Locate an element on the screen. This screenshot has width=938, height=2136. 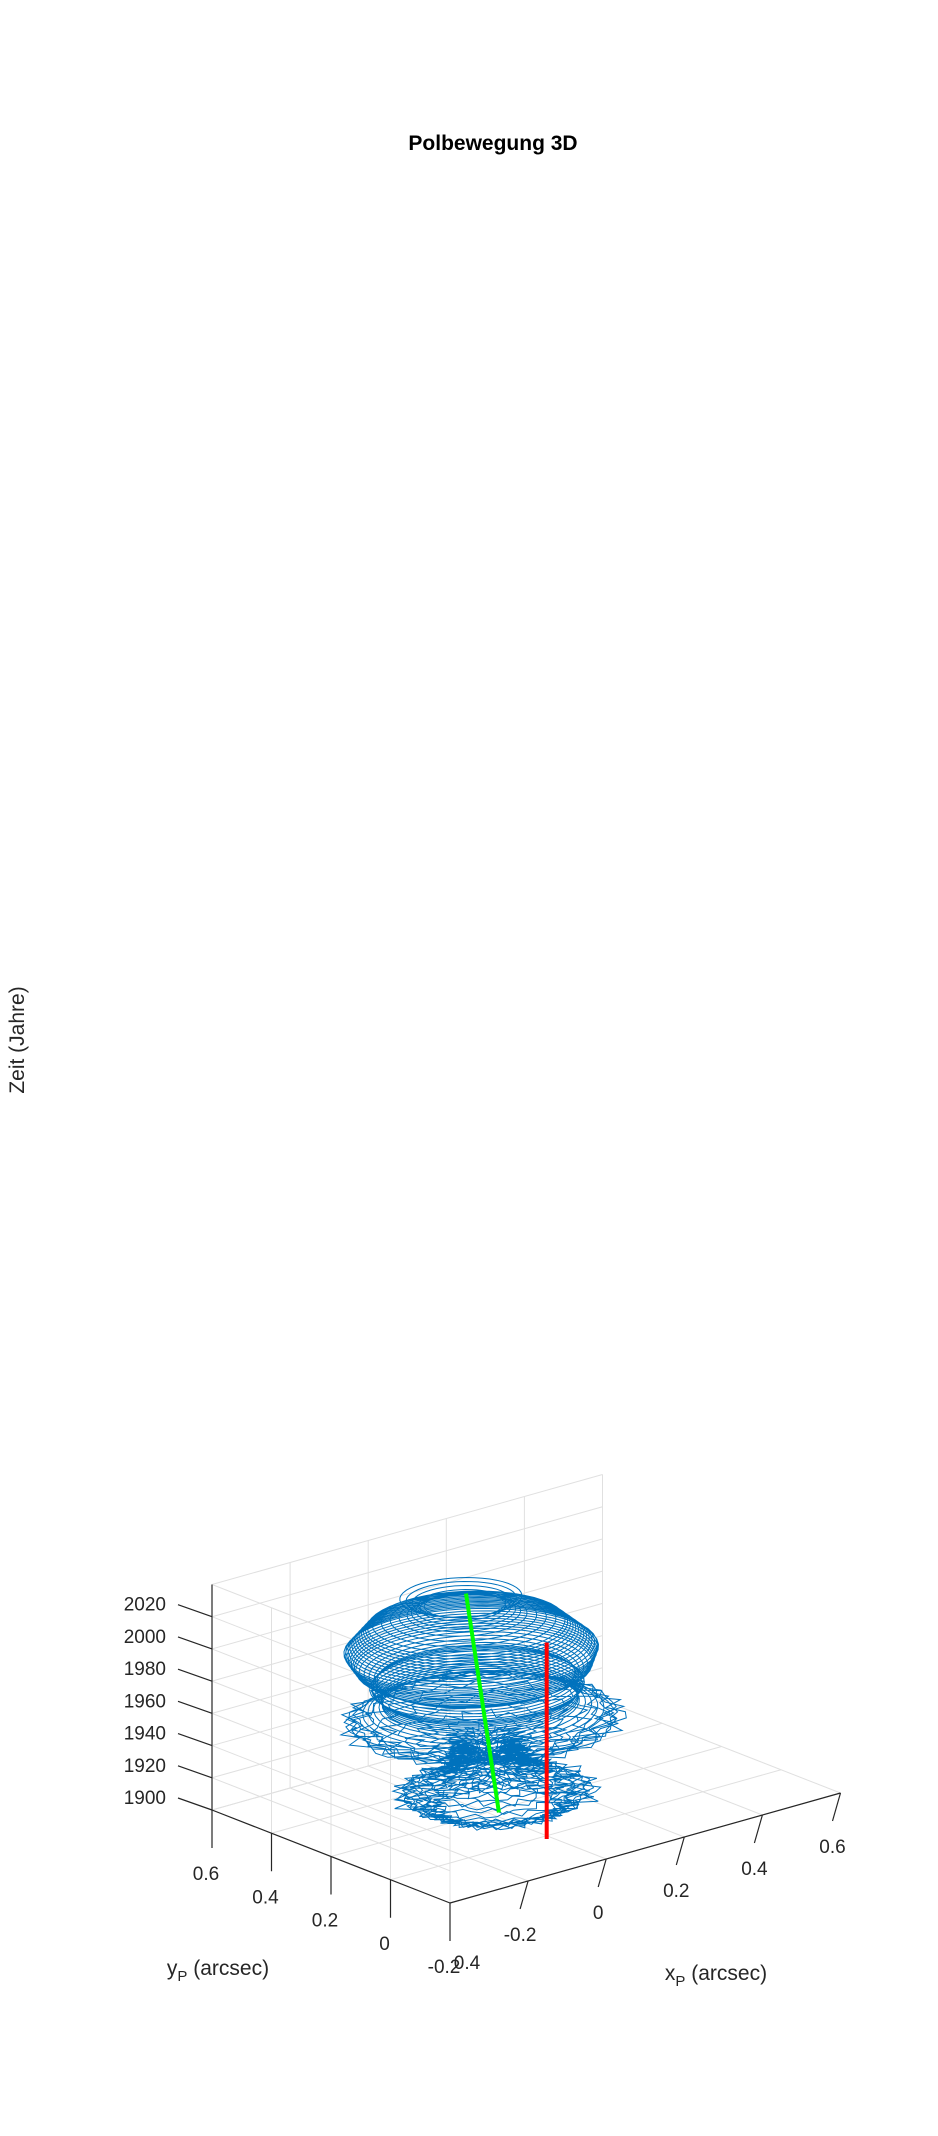
series-mean-pole-trend-line is located at coordinates (482, 1703).